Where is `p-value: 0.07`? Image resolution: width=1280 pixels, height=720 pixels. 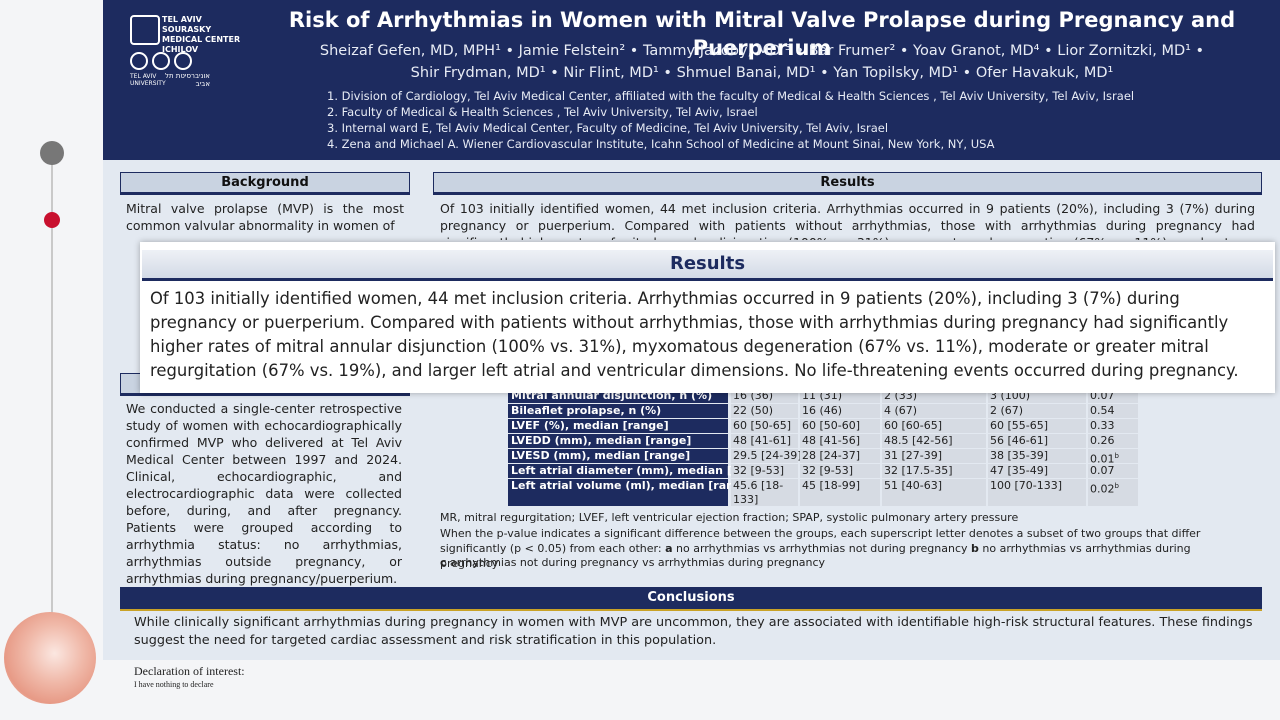 p-value: 0.07 is located at coordinates (1113, 471).